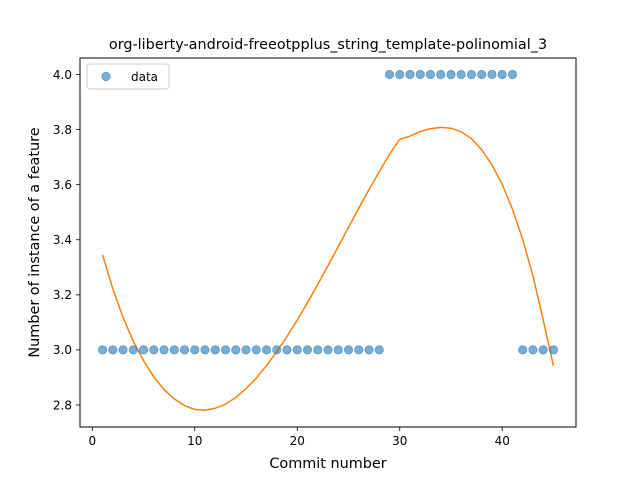  Describe the element at coordinates (502, 441) in the screenshot. I see `x-tick-label: 40` at that location.